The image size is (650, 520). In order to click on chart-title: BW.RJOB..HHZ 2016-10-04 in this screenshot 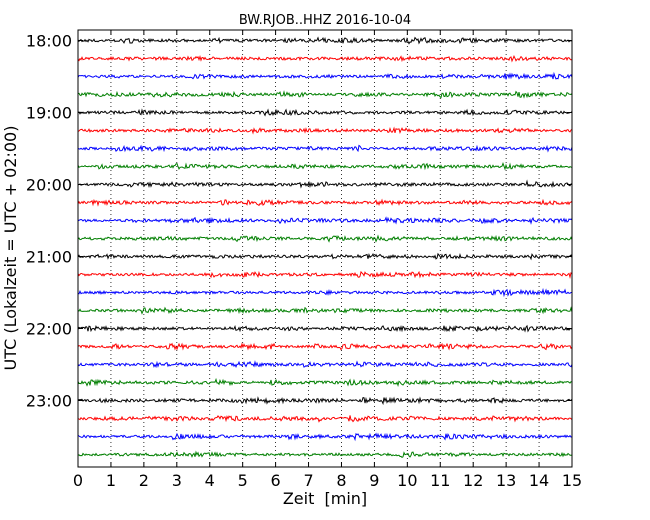, I will do `click(325, 20)`.